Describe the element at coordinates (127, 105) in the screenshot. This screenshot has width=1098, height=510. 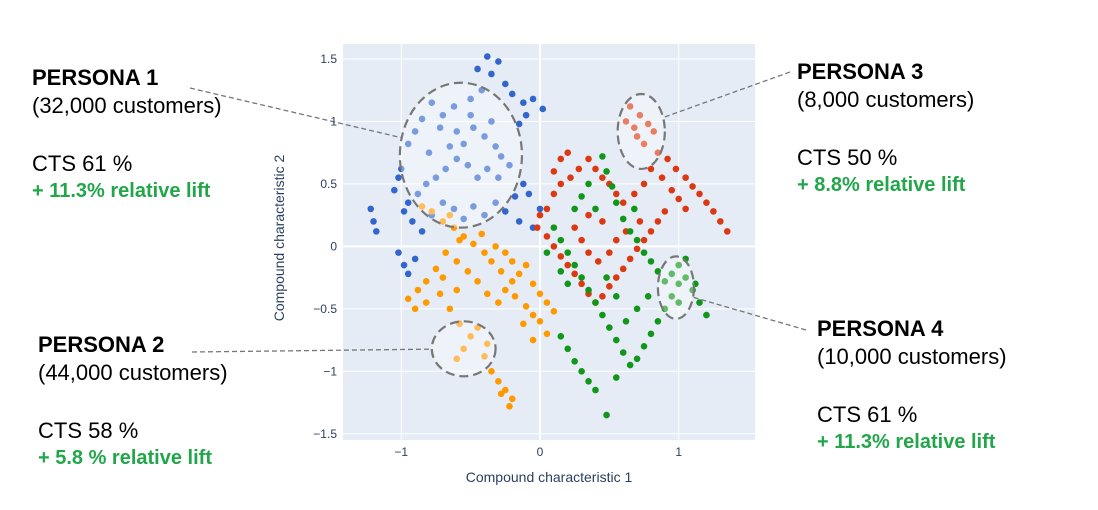
I see `persona-customer-count: (32,000 customers)` at that location.